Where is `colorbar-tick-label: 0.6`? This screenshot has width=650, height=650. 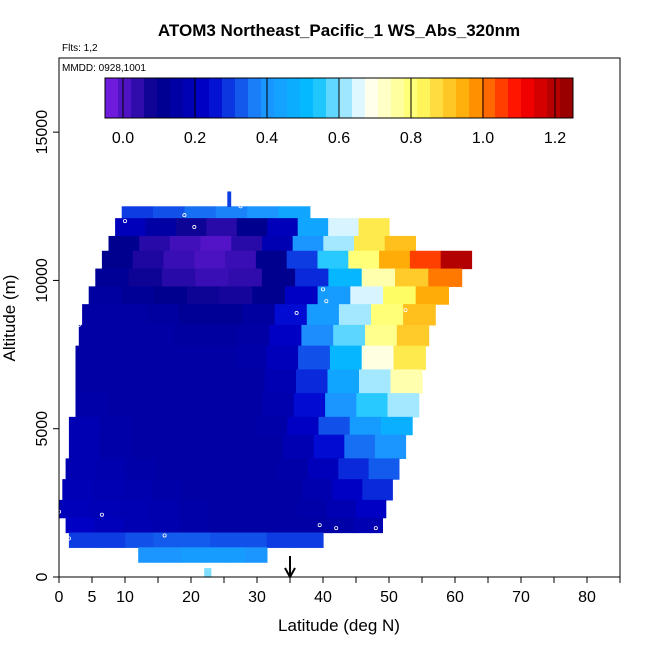
colorbar-tick-label: 0.6 is located at coordinates (339, 138).